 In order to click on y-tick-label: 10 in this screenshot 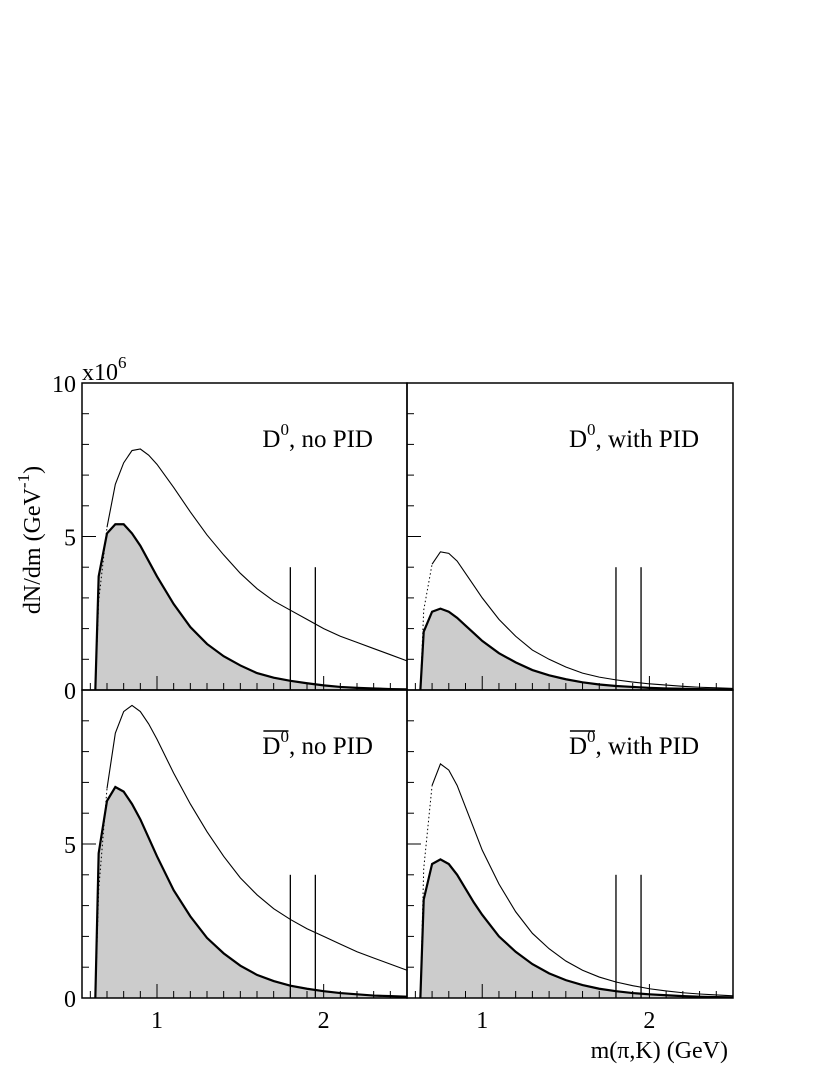, I will do `click(64, 385)`.